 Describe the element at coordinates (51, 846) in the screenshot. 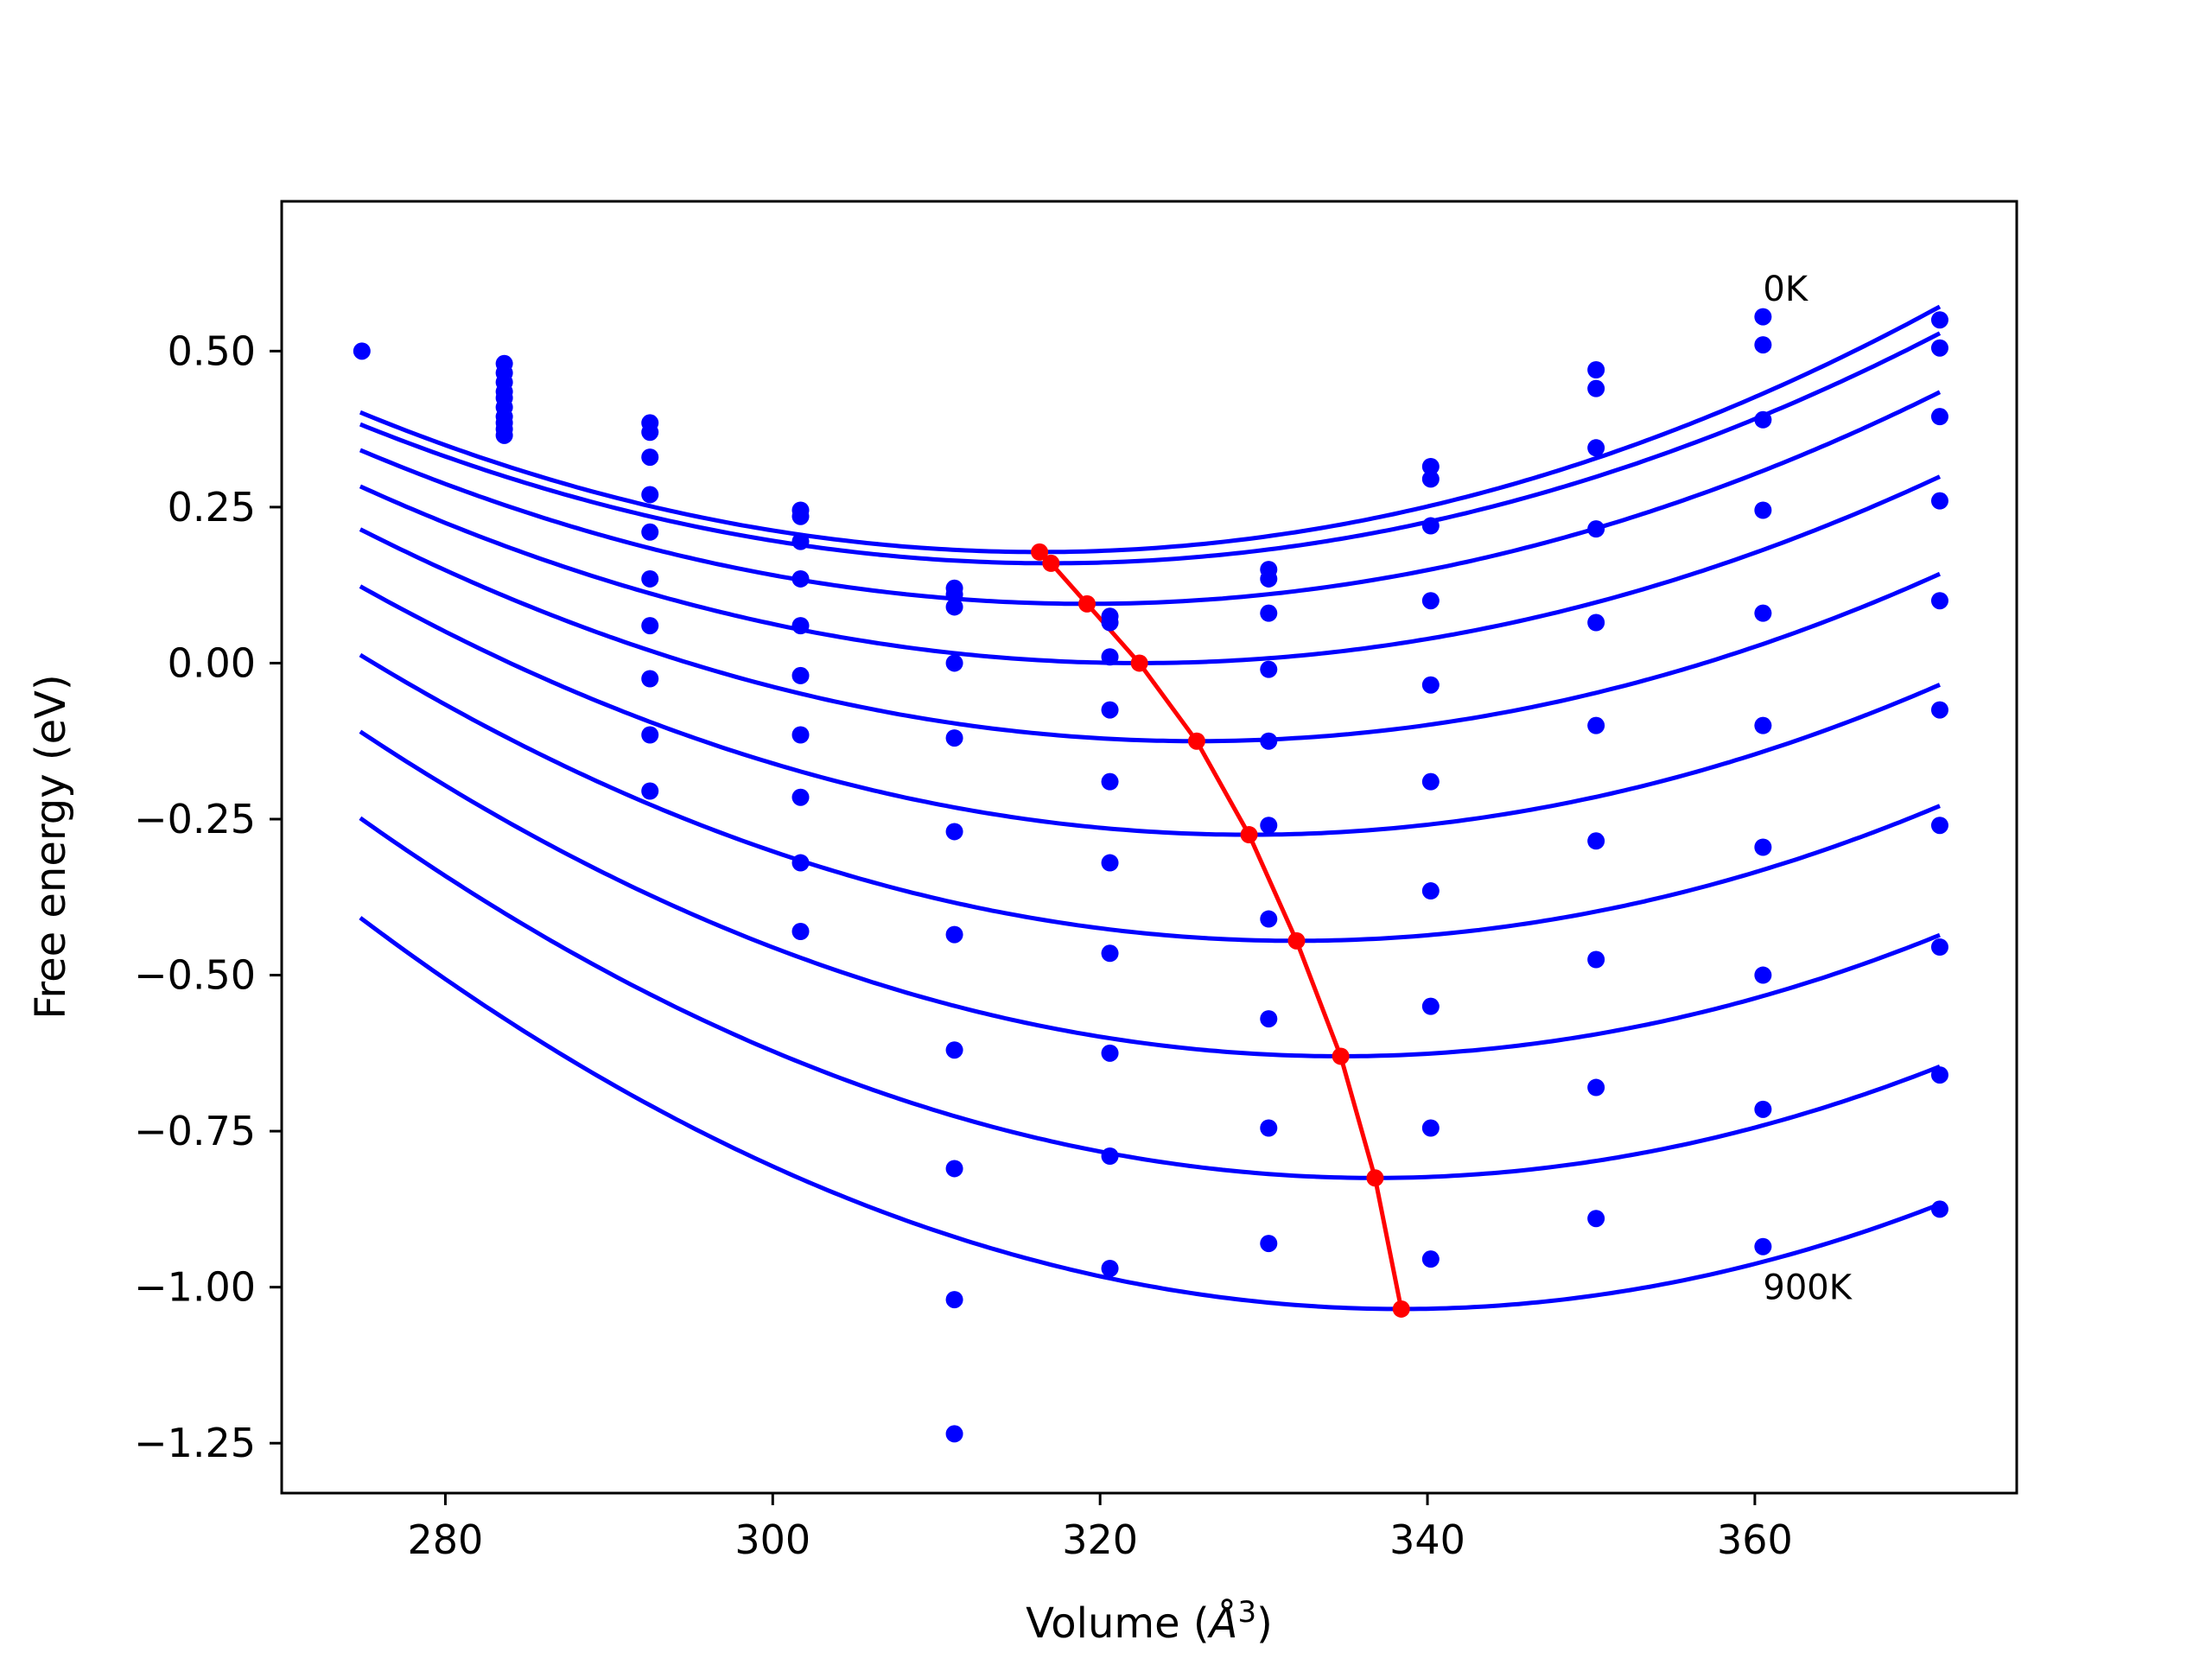

I see `y-axis-label: Free energy (eV)` at that location.